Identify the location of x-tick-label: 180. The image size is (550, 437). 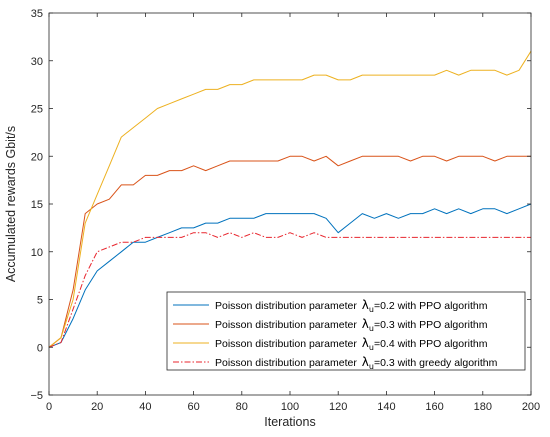
(483, 407).